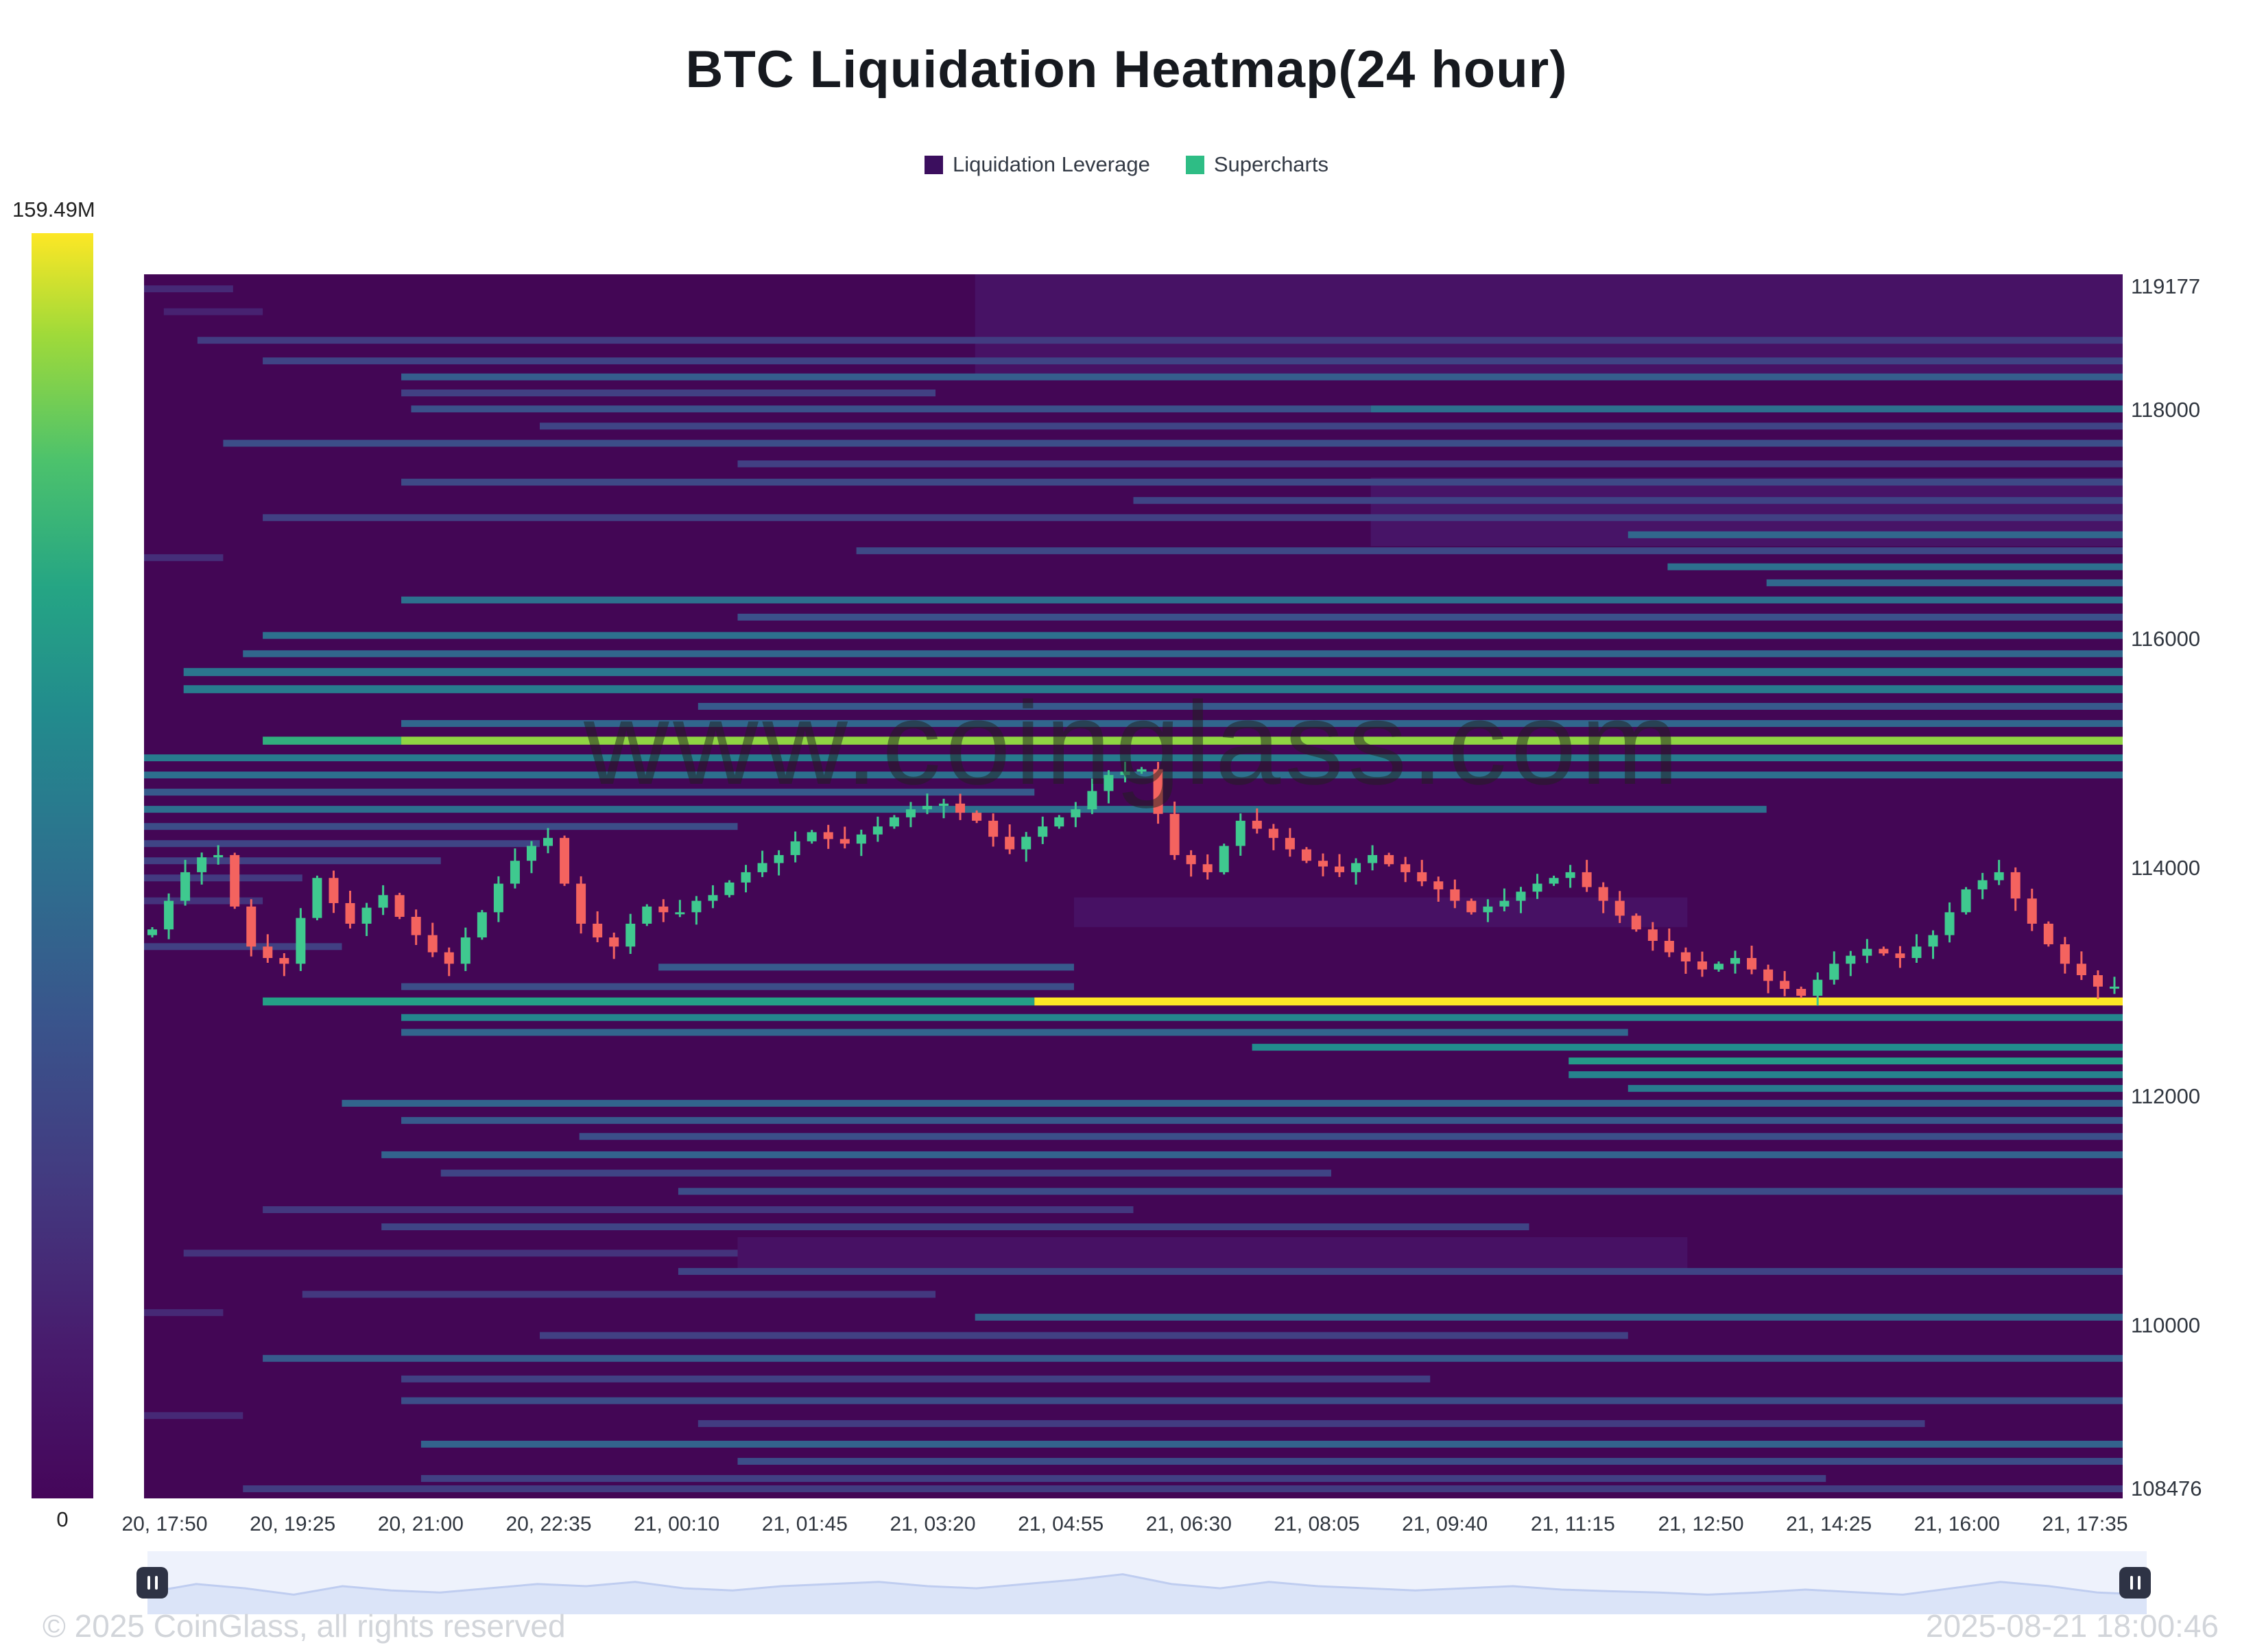 The width and height of the screenshot is (2253, 1652). Describe the element at coordinates (420, 1524) in the screenshot. I see `time-tick-label: 20, 21:00` at that location.